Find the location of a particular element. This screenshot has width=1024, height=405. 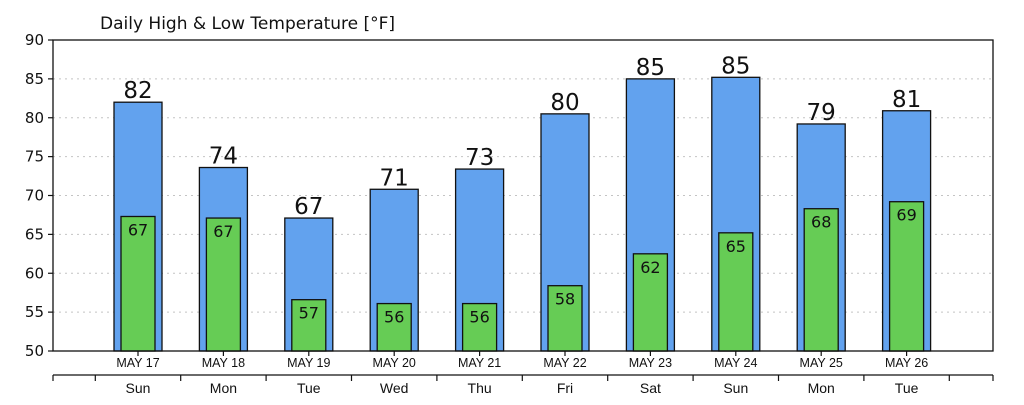

y-tick-label: 75 is located at coordinates (34, 157).